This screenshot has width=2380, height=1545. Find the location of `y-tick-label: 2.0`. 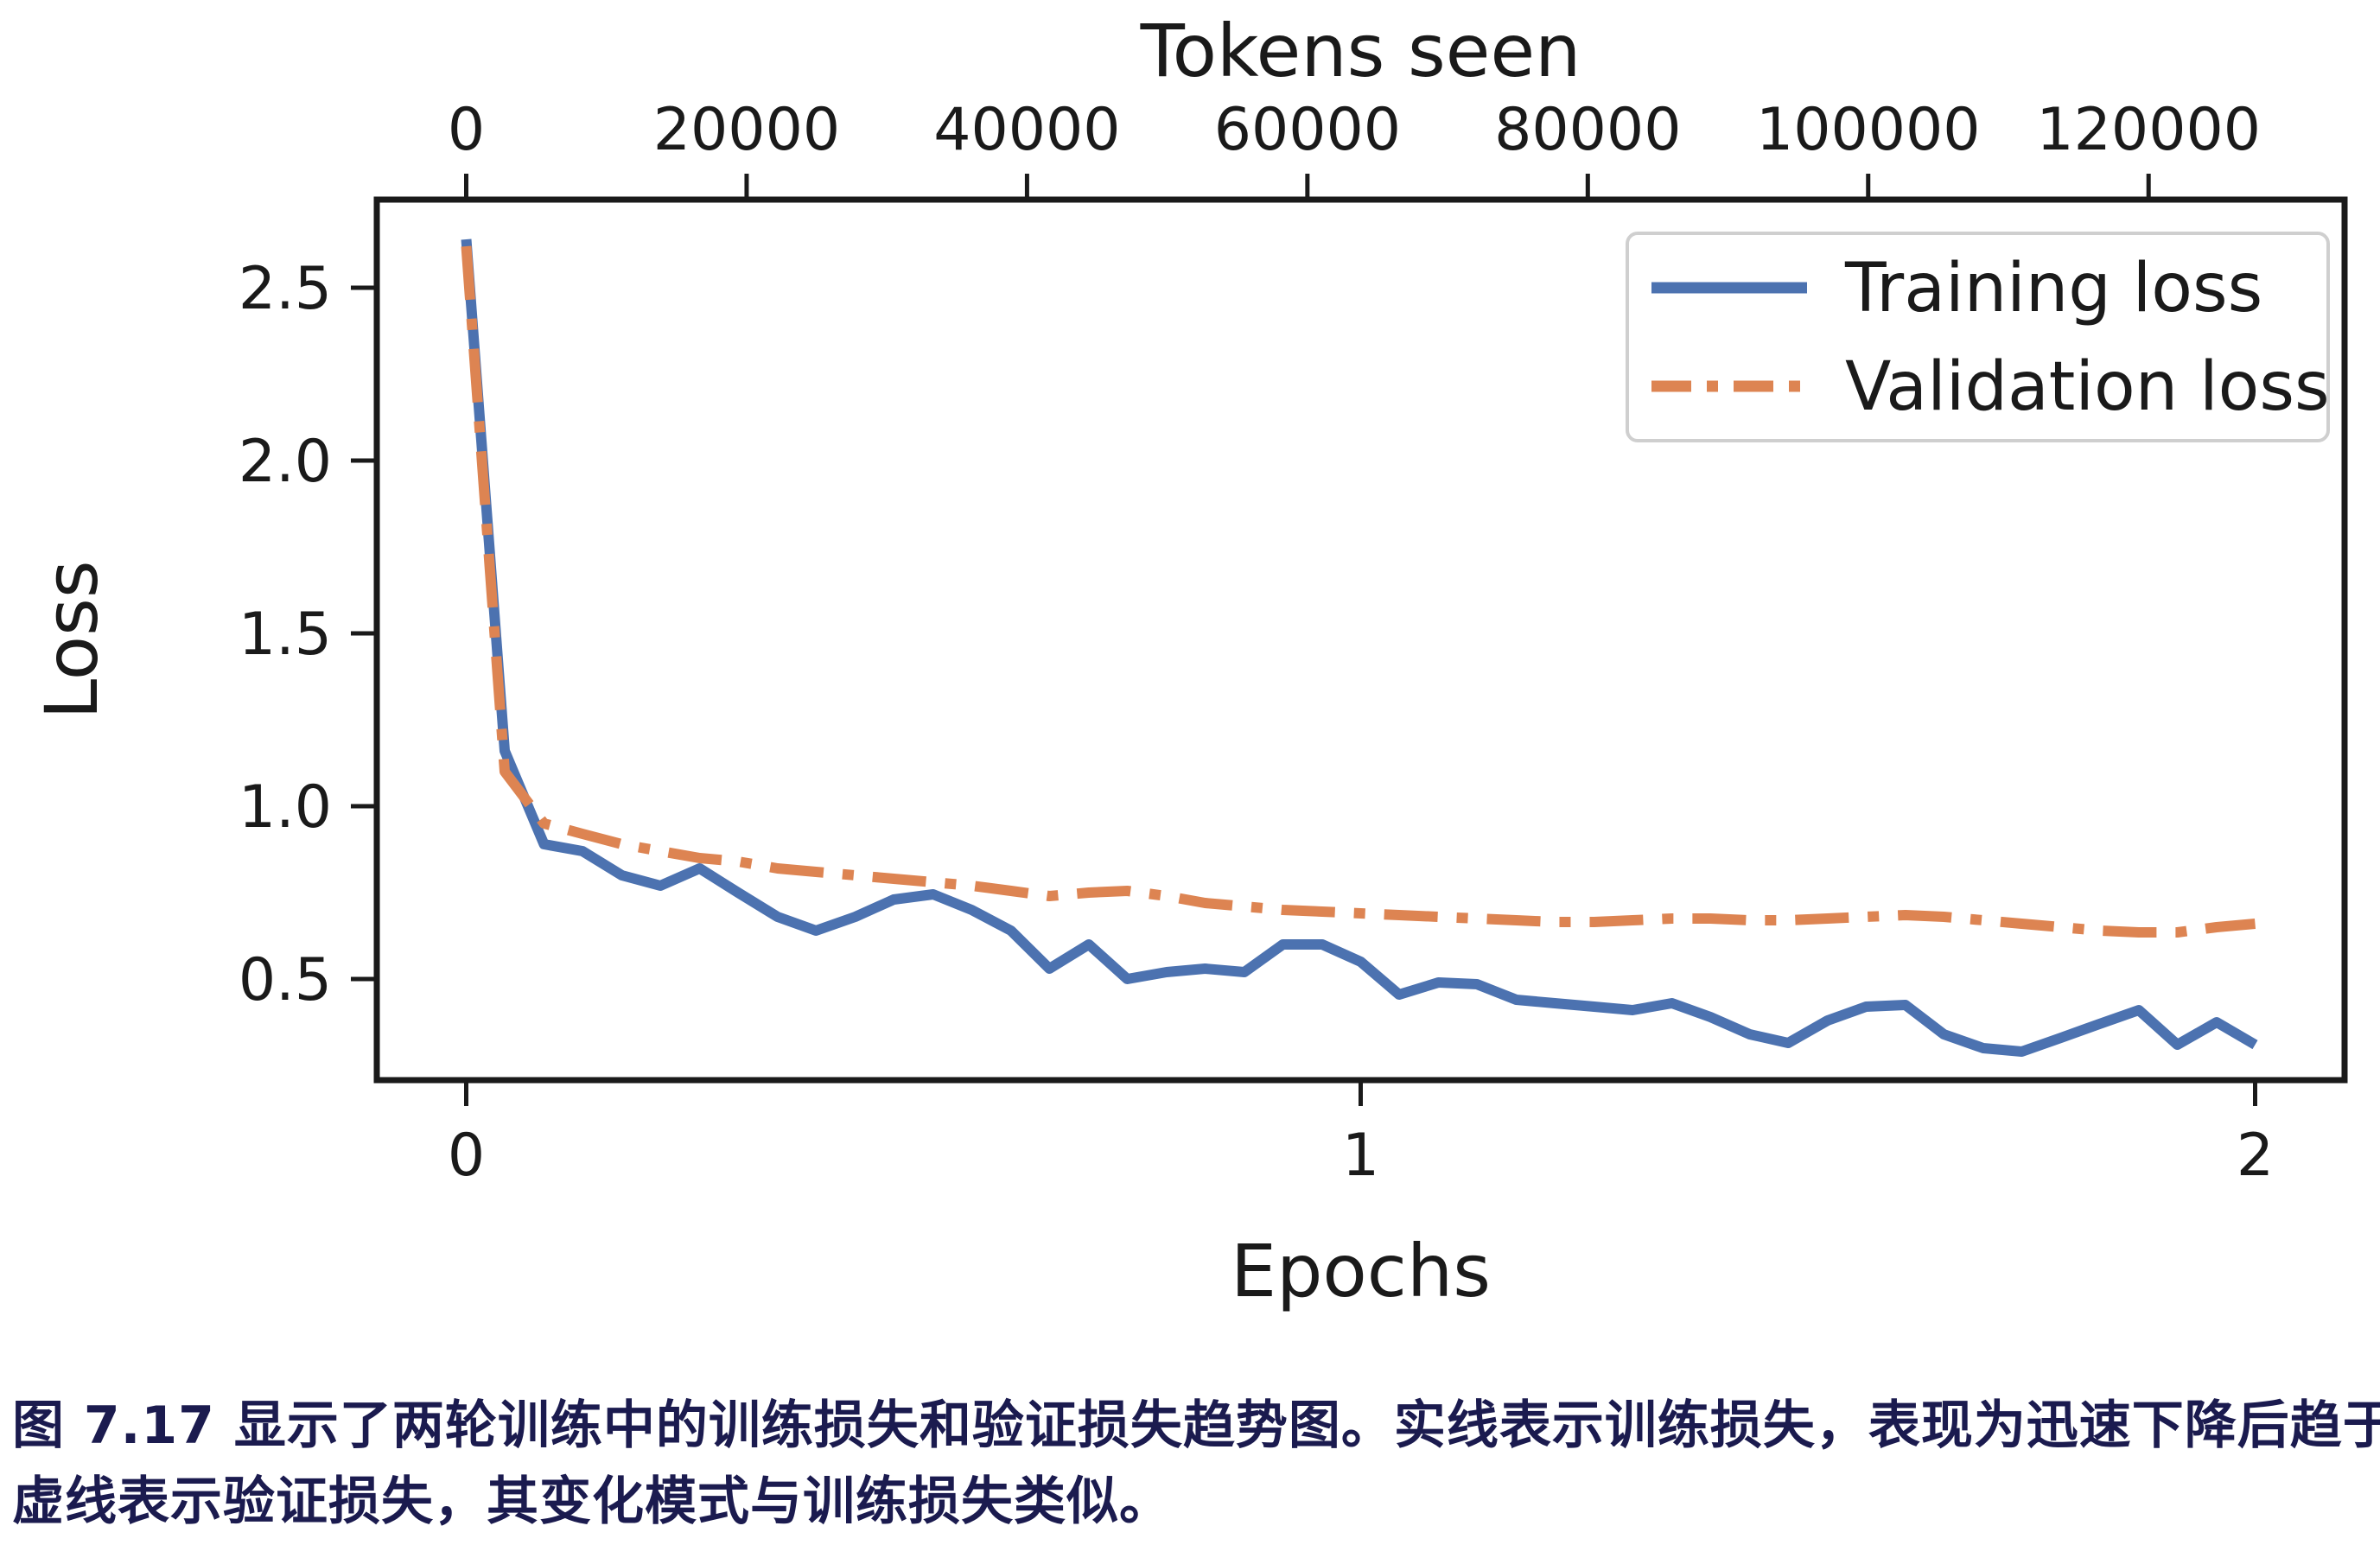

y-tick-label: 2.0 is located at coordinates (285, 462).